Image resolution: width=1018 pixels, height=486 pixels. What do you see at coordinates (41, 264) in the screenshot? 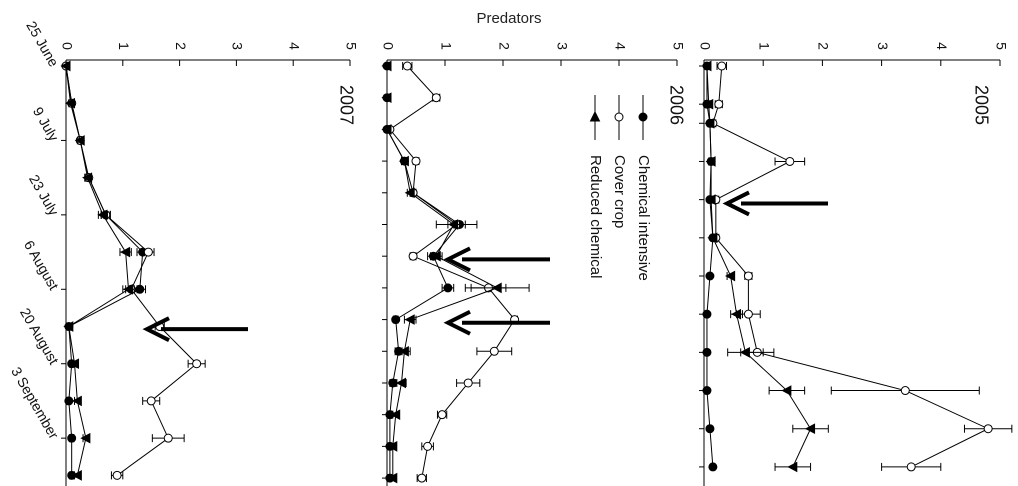
I see `time-tick-label: 6 August` at bounding box center [41, 264].